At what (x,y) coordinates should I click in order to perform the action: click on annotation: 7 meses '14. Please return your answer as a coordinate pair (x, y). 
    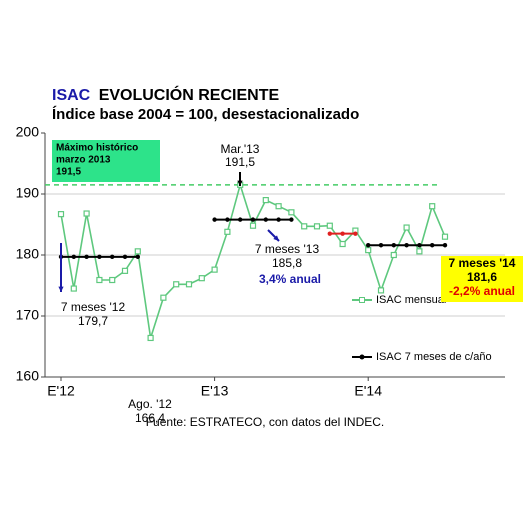
    Looking at the image, I should click on (482, 263).